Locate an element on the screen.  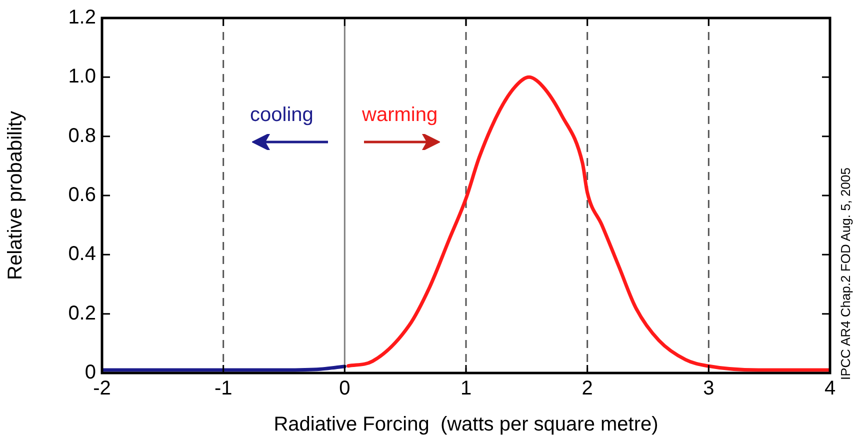
x-tick-label: 1 is located at coordinates (466, 389).